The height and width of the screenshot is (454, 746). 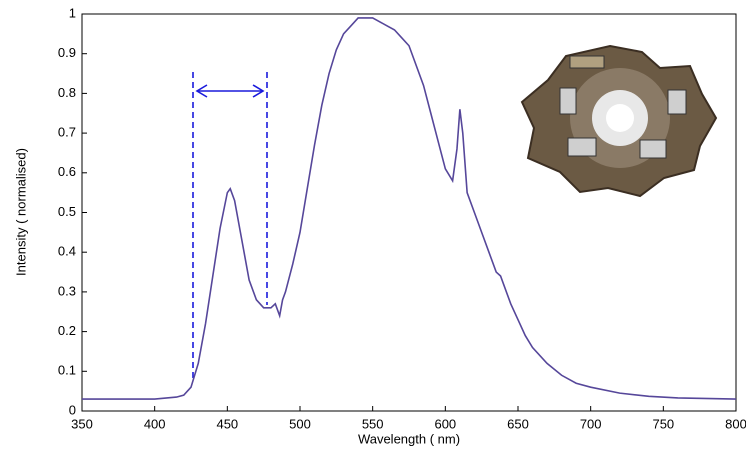 I want to click on x-tick-label: 350, so click(x=82, y=423).